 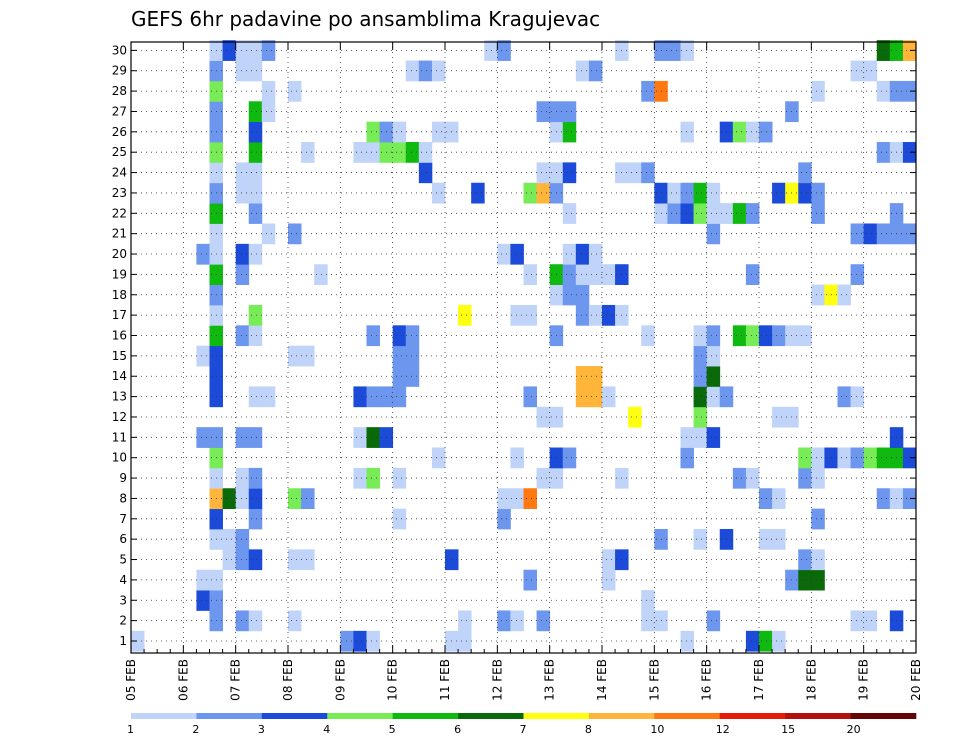 I want to click on y-tick-label: 29, so click(x=119, y=71).